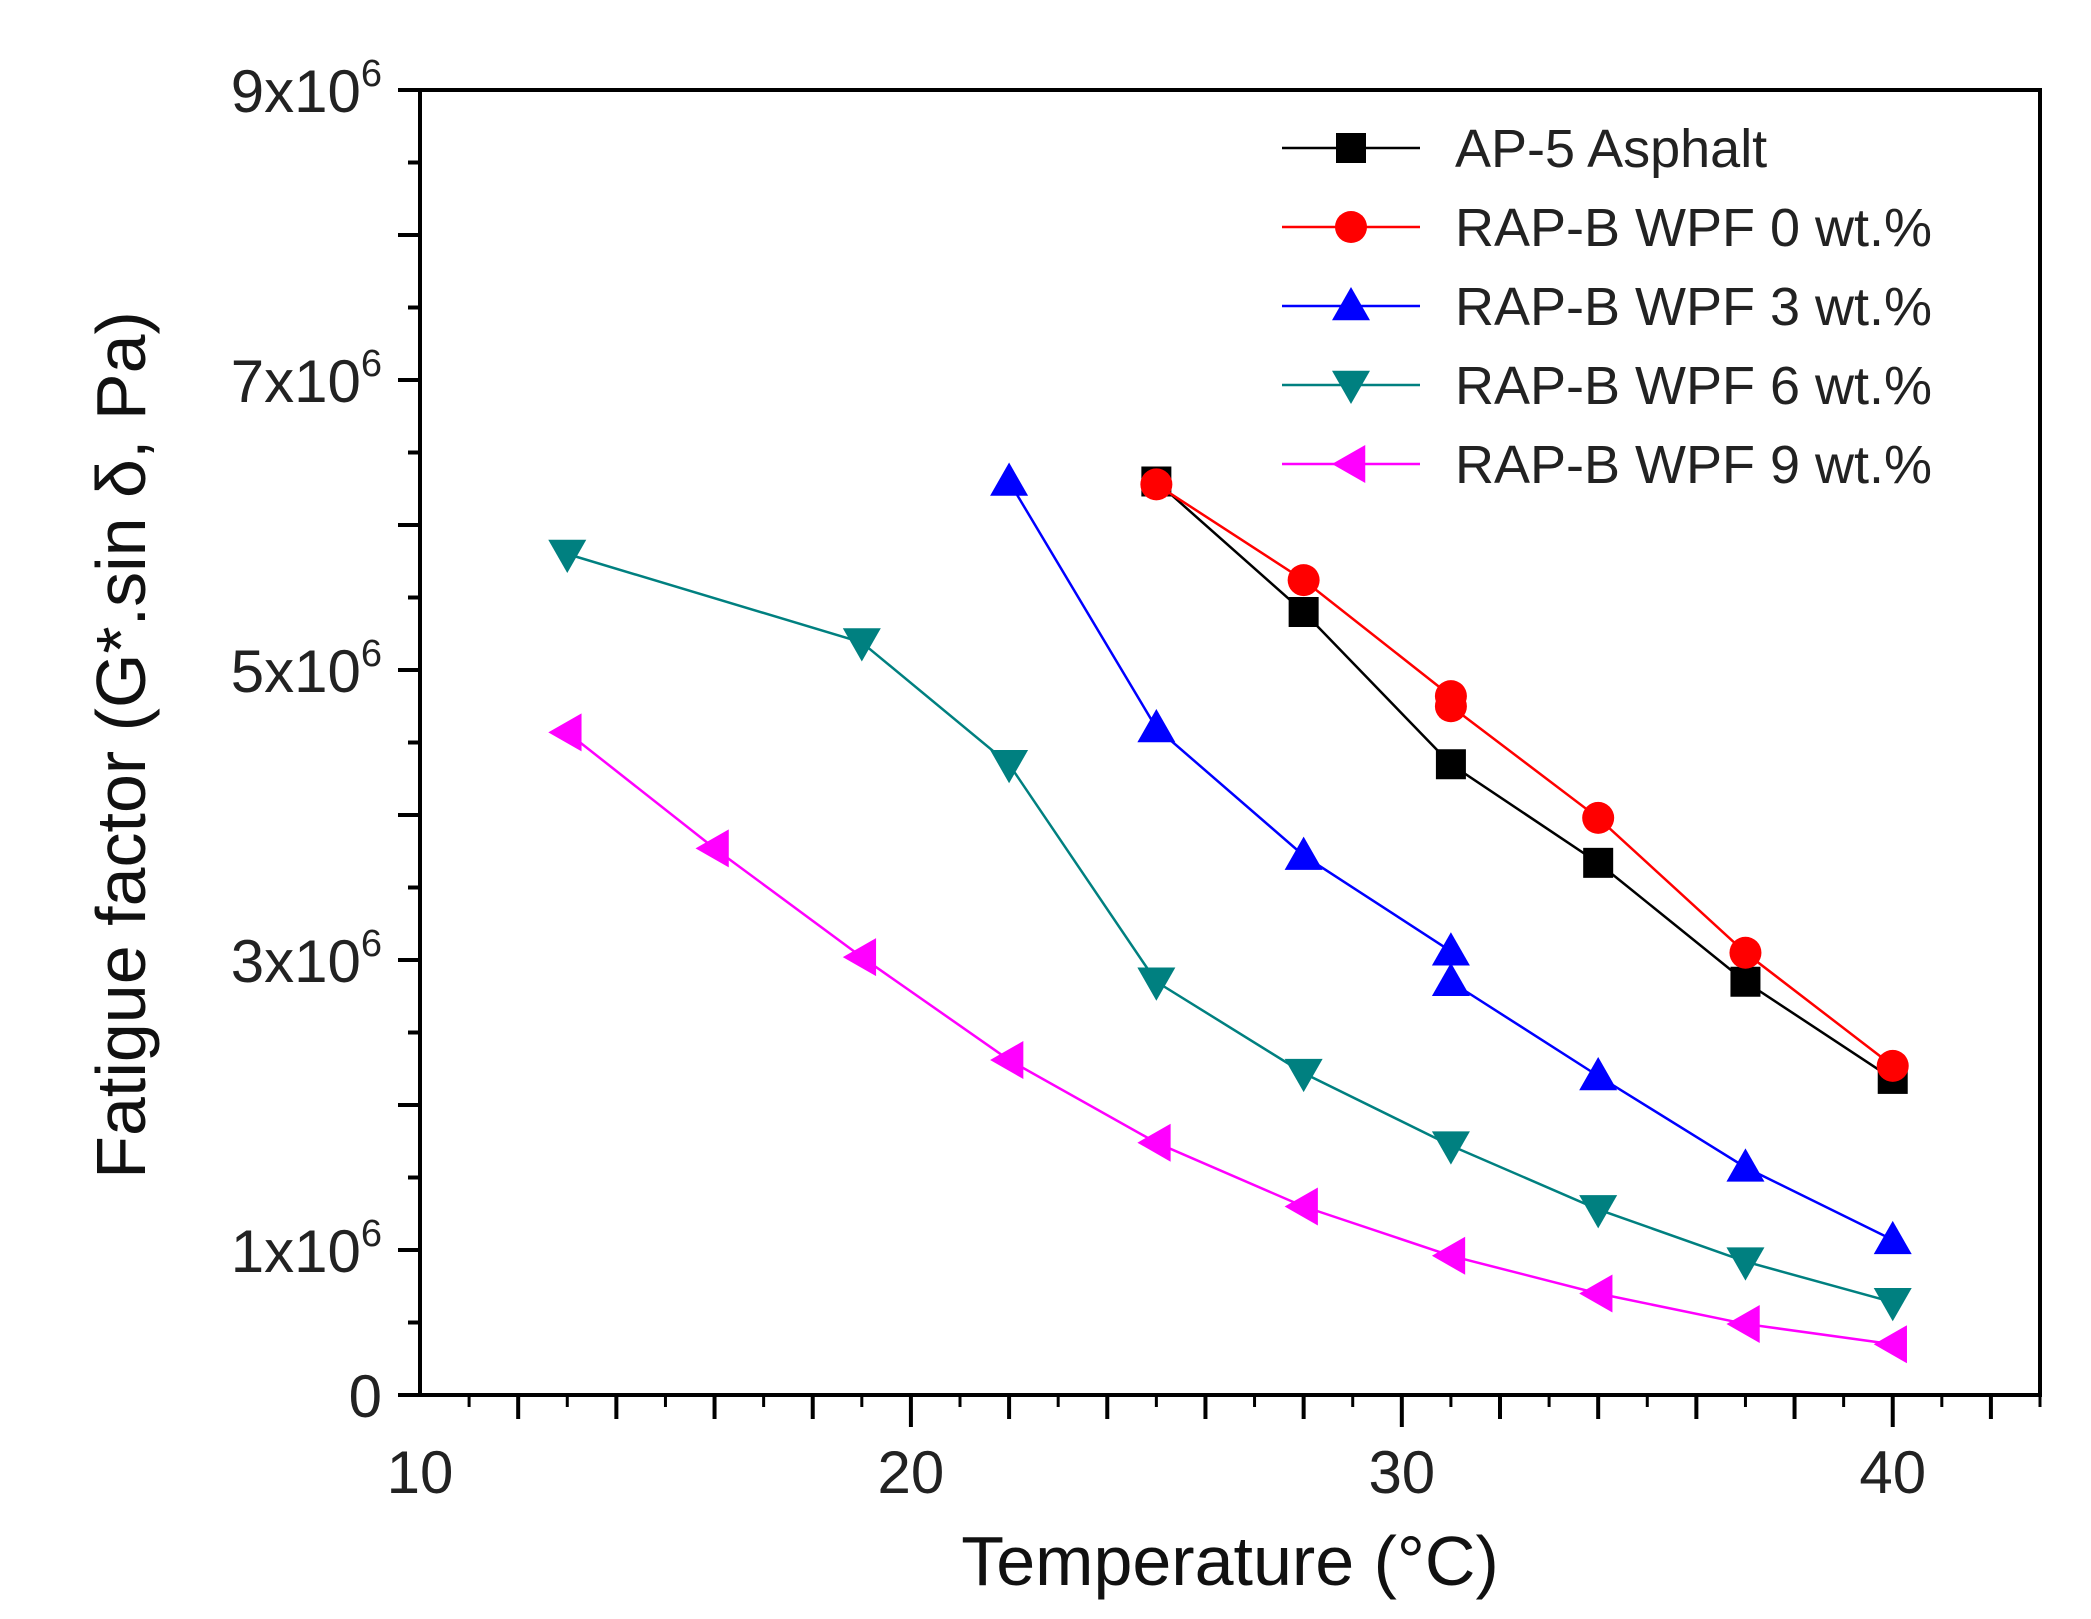  Describe the element at coordinates (420, 1472) in the screenshot. I see `x-tick-label: 10` at that location.